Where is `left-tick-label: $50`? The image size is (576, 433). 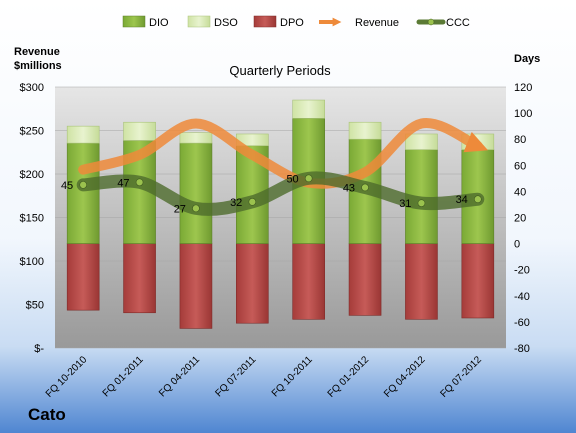
left-tick-label: $50 is located at coordinates (35, 306).